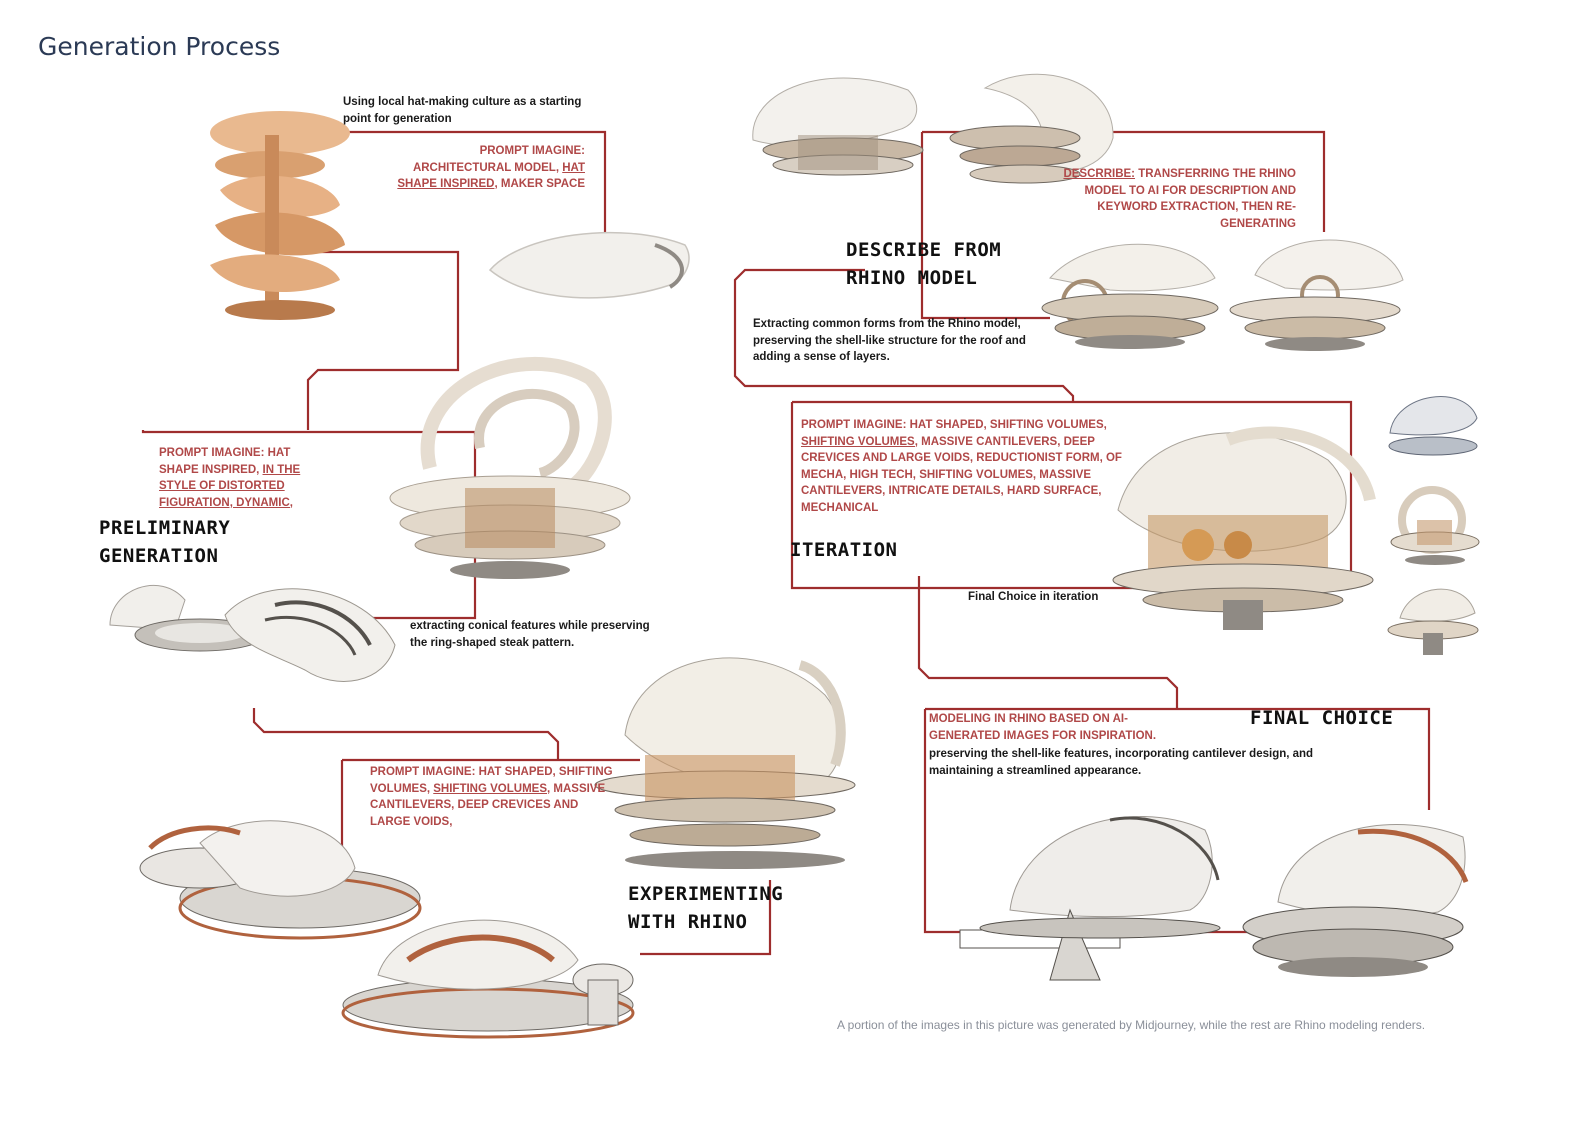 This screenshot has height=1123, width=1587. Describe the element at coordinates (573, 167) in the screenshot. I see `prompt-architectural-model-c: HAT` at that location.